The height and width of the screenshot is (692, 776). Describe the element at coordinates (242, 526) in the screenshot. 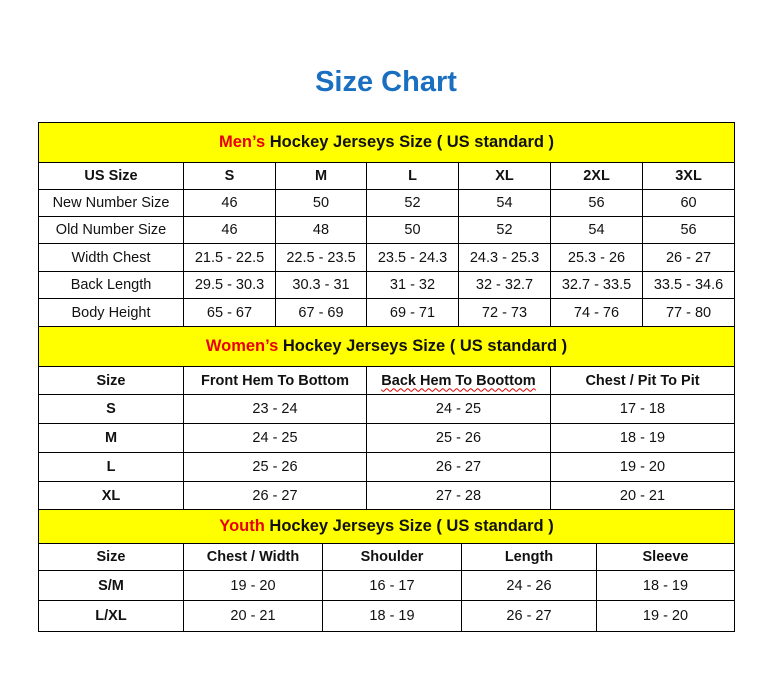

I see `youth-highlight: Youth` at that location.